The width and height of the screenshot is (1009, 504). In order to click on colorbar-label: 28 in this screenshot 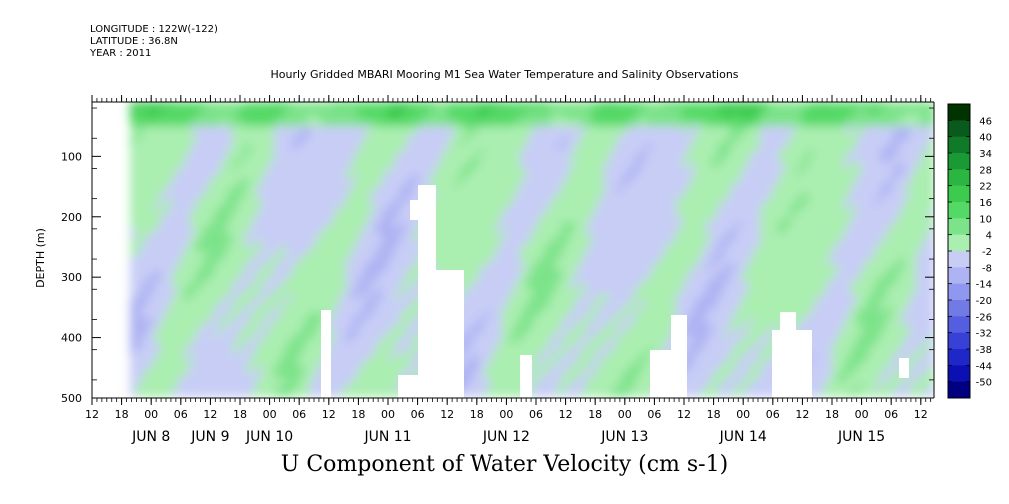, I will do `click(985, 170)`.